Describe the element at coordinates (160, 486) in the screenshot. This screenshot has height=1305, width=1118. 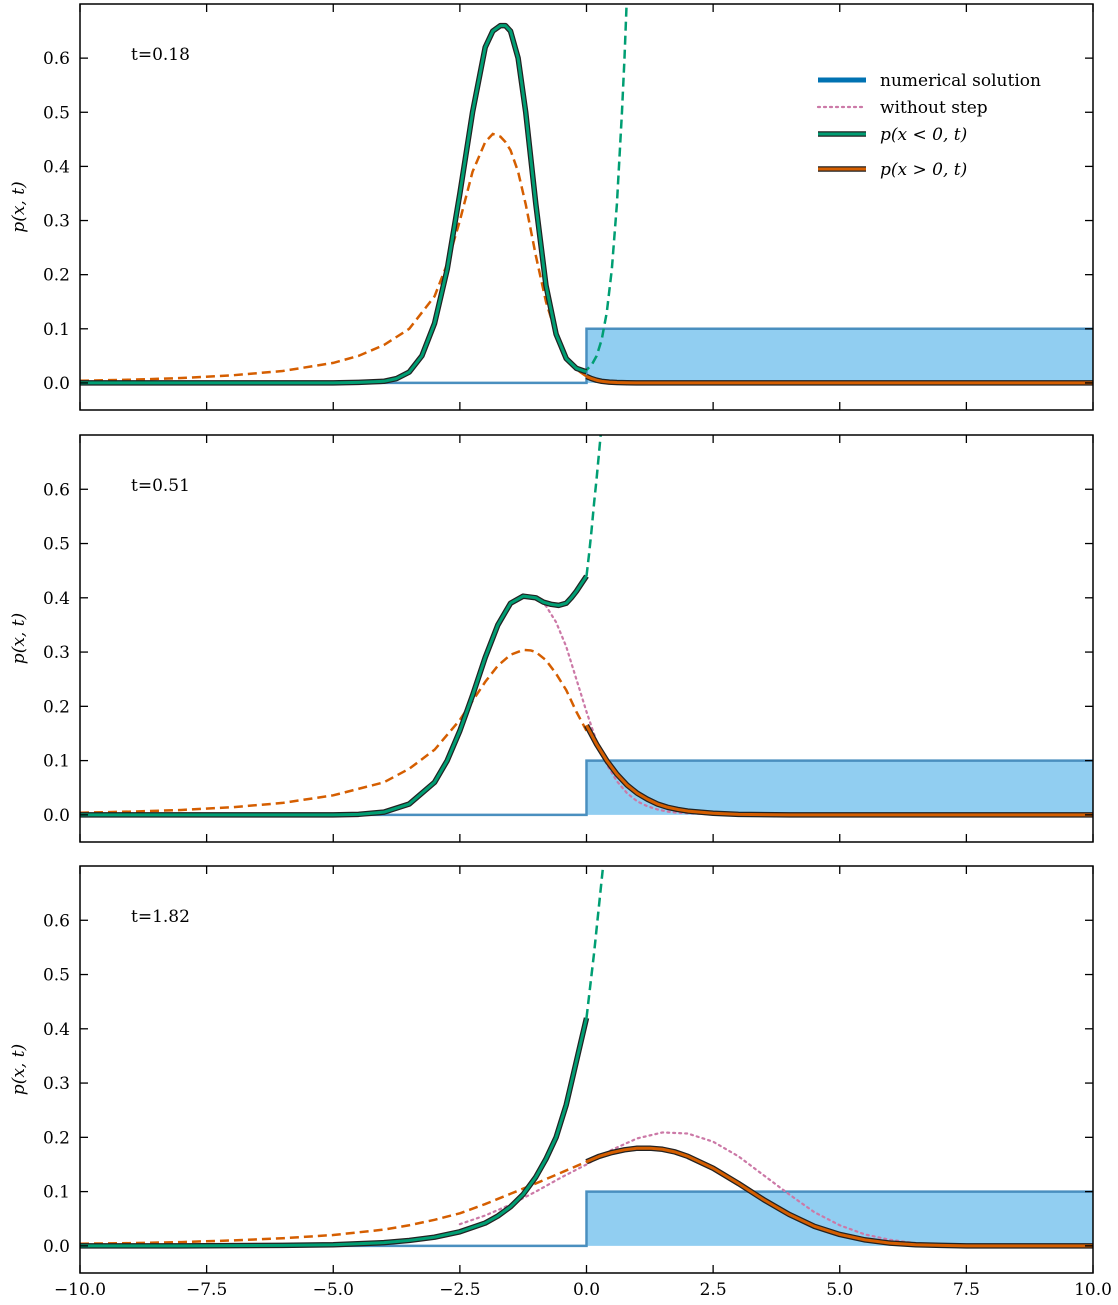
I see `time-annotation: t=0.51` at that location.